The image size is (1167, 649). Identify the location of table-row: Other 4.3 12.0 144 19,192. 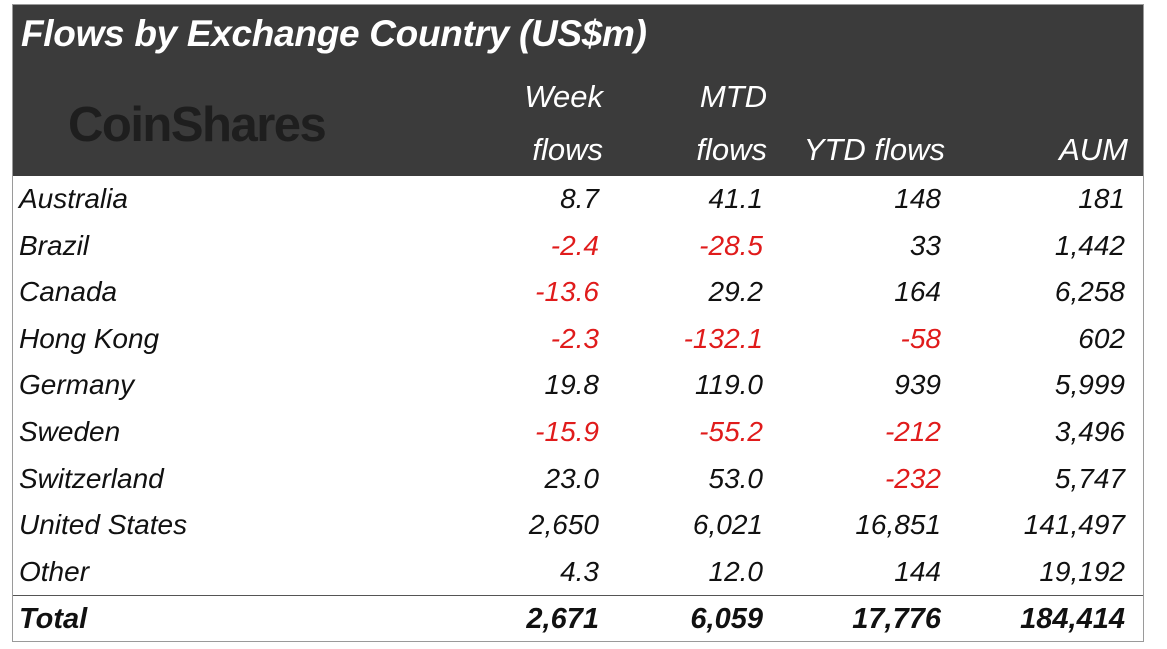
(578, 572).